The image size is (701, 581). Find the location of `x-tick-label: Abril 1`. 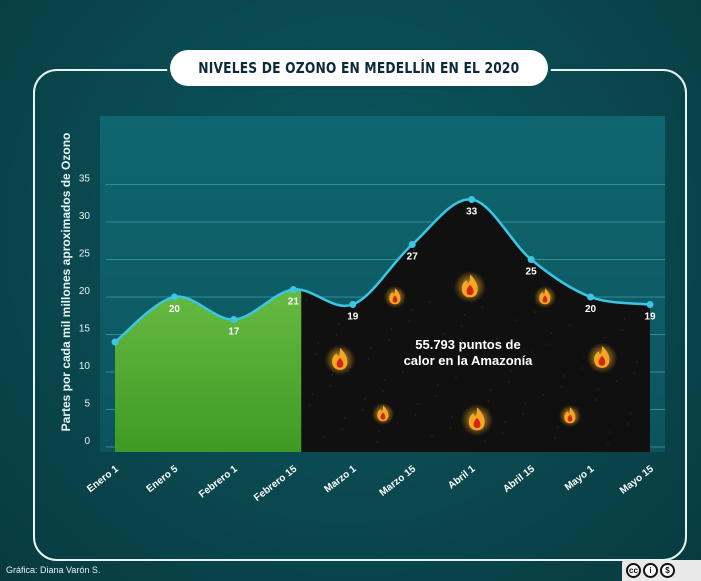

x-tick-label: Abril 1 is located at coordinates (462, 477).